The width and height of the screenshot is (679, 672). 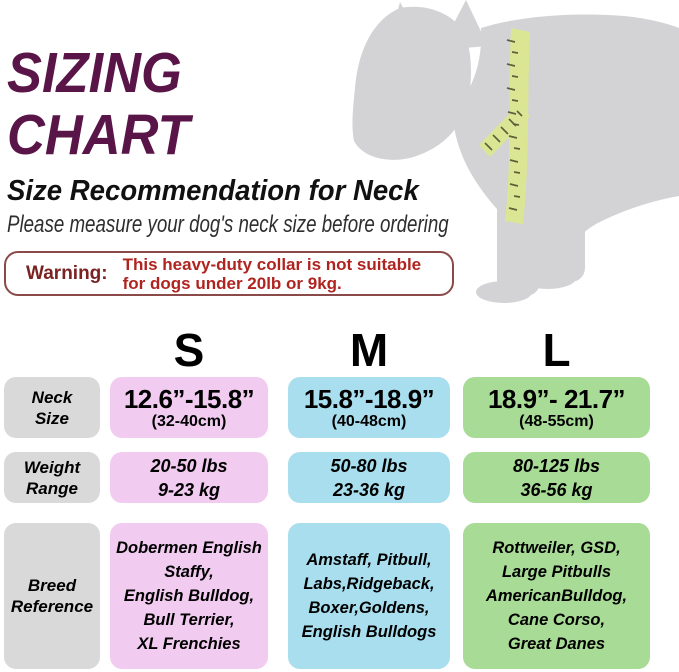 What do you see at coordinates (94, 73) in the screenshot?
I see `title-line-1: SIZING` at bounding box center [94, 73].